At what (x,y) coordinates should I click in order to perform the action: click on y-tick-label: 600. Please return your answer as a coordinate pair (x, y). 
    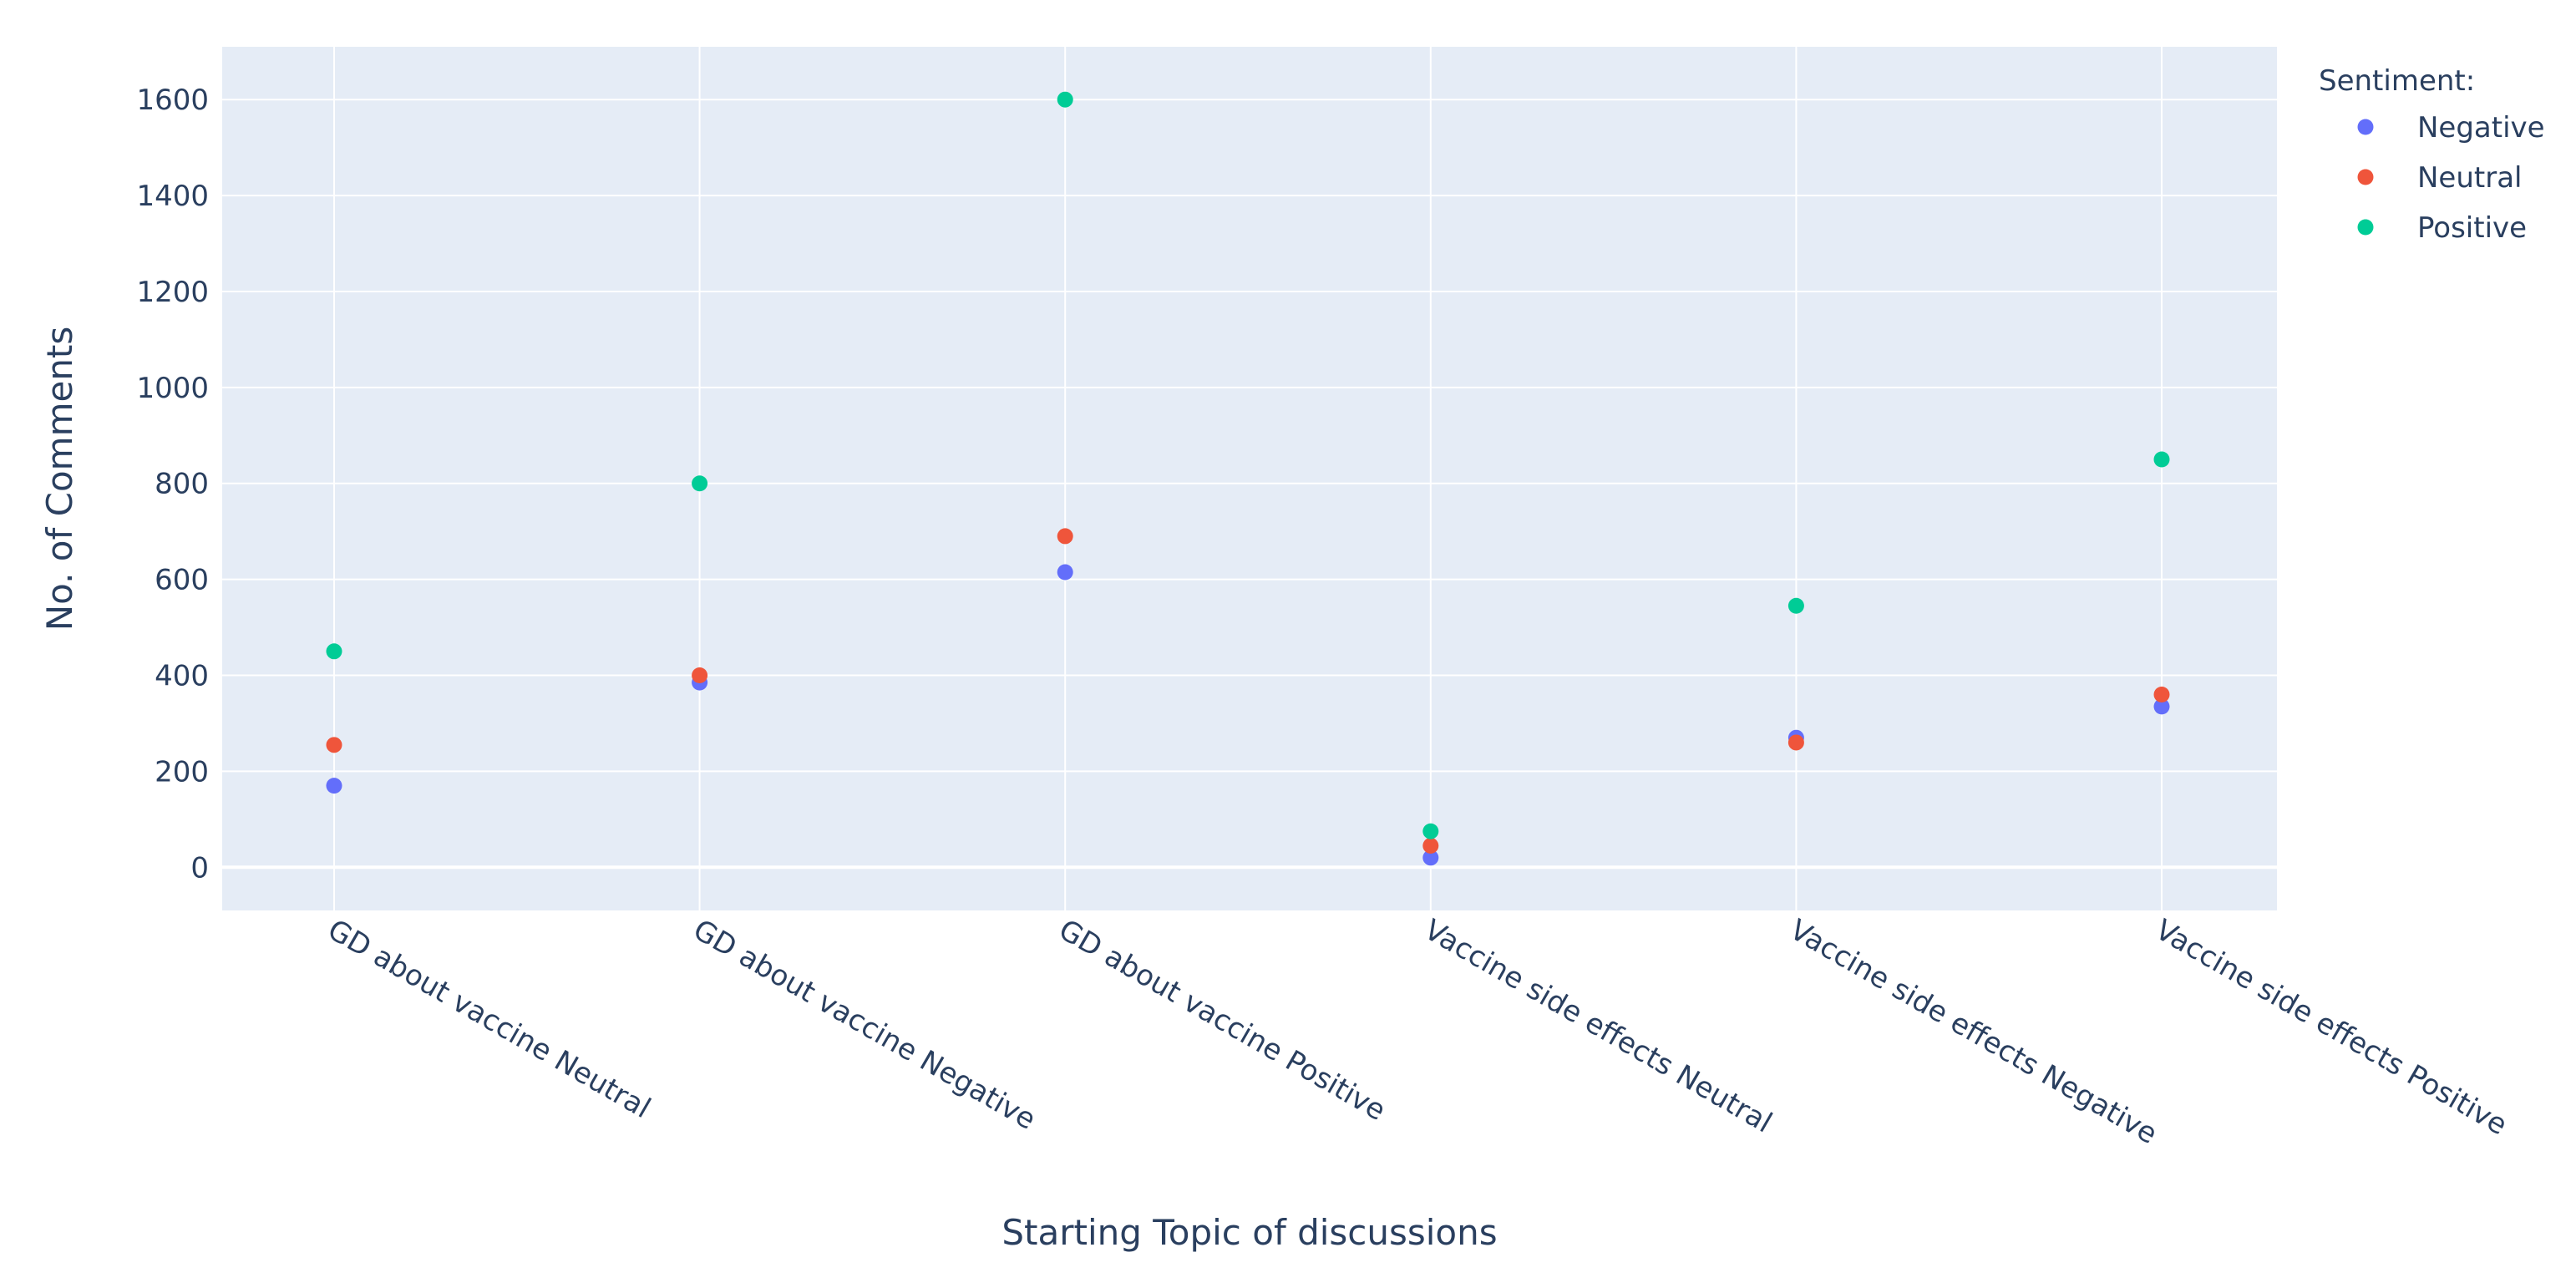
    Looking at the image, I should click on (182, 580).